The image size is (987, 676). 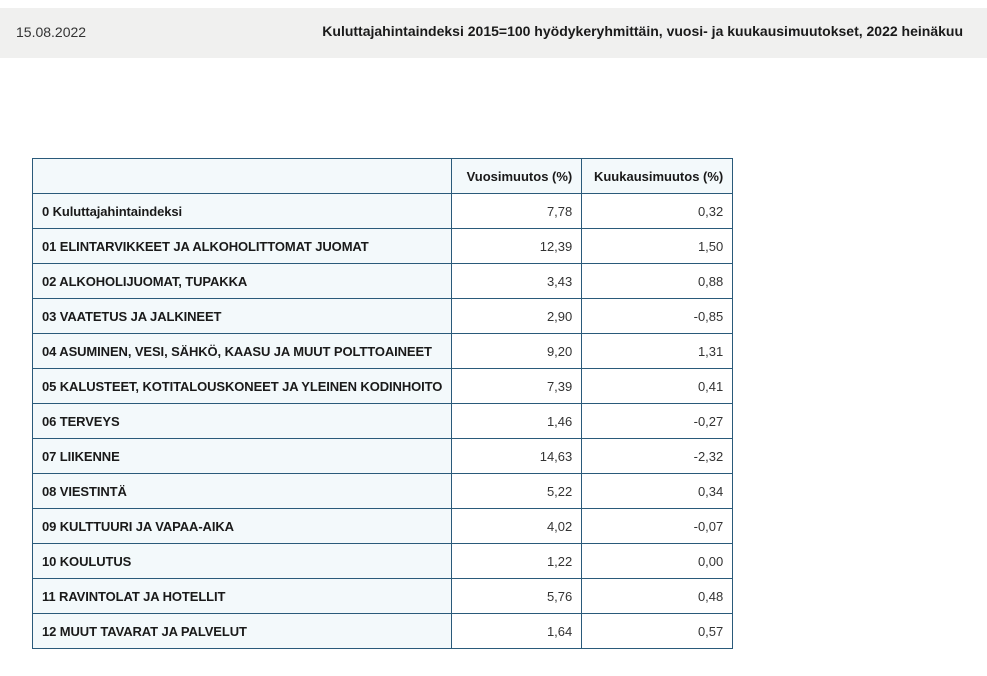 I want to click on row-annual-change-value: 14,63, so click(x=517, y=456).